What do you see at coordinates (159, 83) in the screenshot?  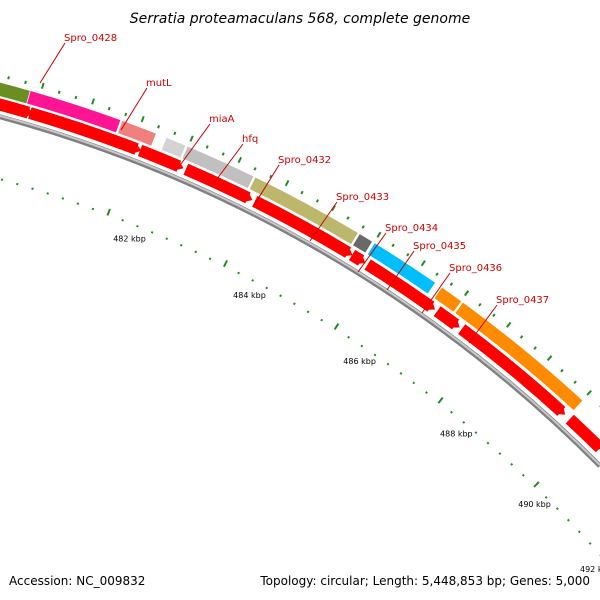 I see `gene-label: mutL` at bounding box center [159, 83].